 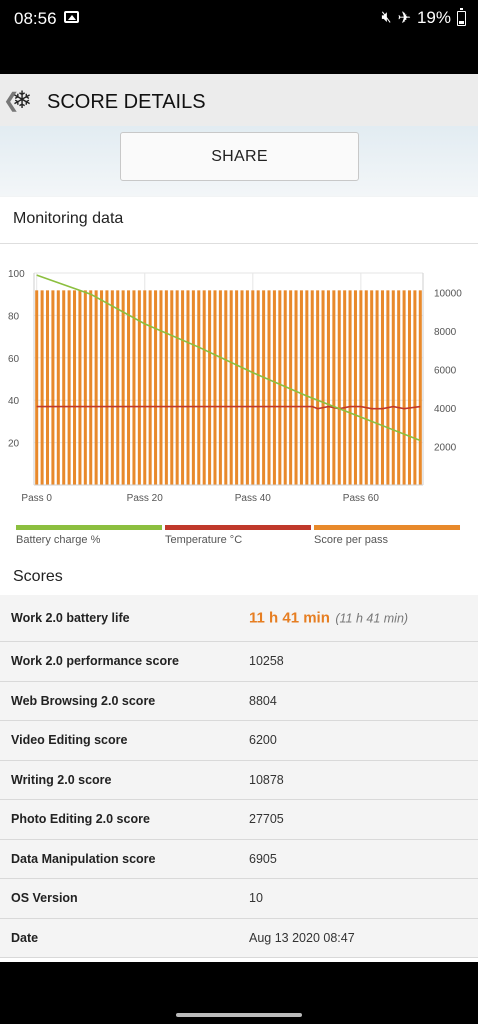 I want to click on row-value: 8804, so click(x=263, y=700).